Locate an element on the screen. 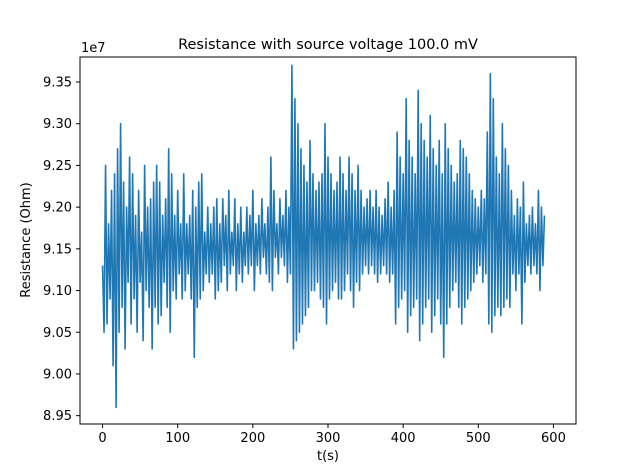 The image size is (640, 472). x-tick-label: 400 is located at coordinates (403, 438).